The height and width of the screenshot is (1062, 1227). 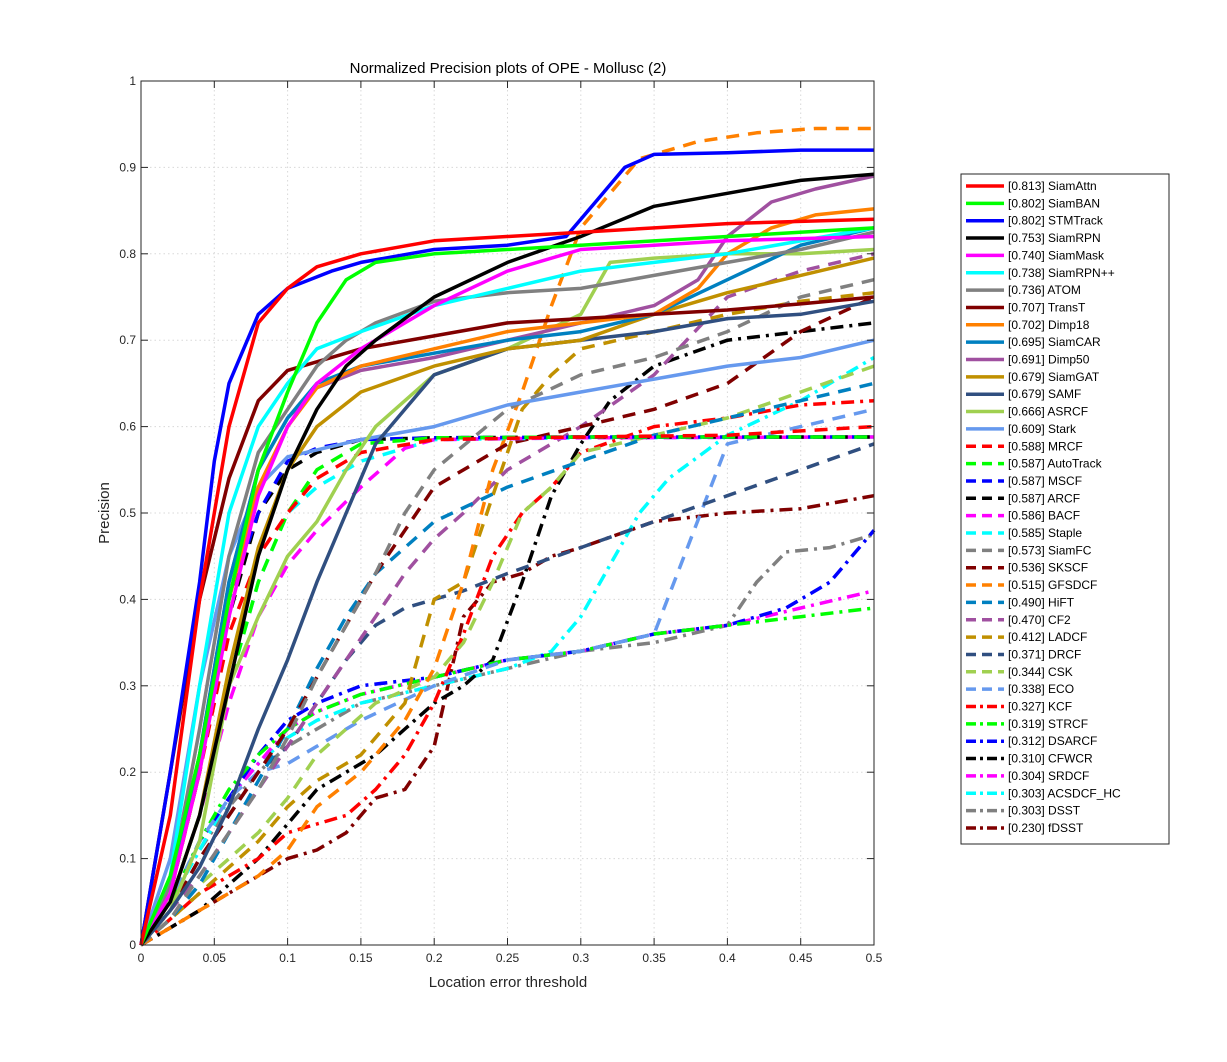 What do you see at coordinates (1048, 412) in the screenshot?
I see `legend-label: [0.666] ASRCF` at bounding box center [1048, 412].